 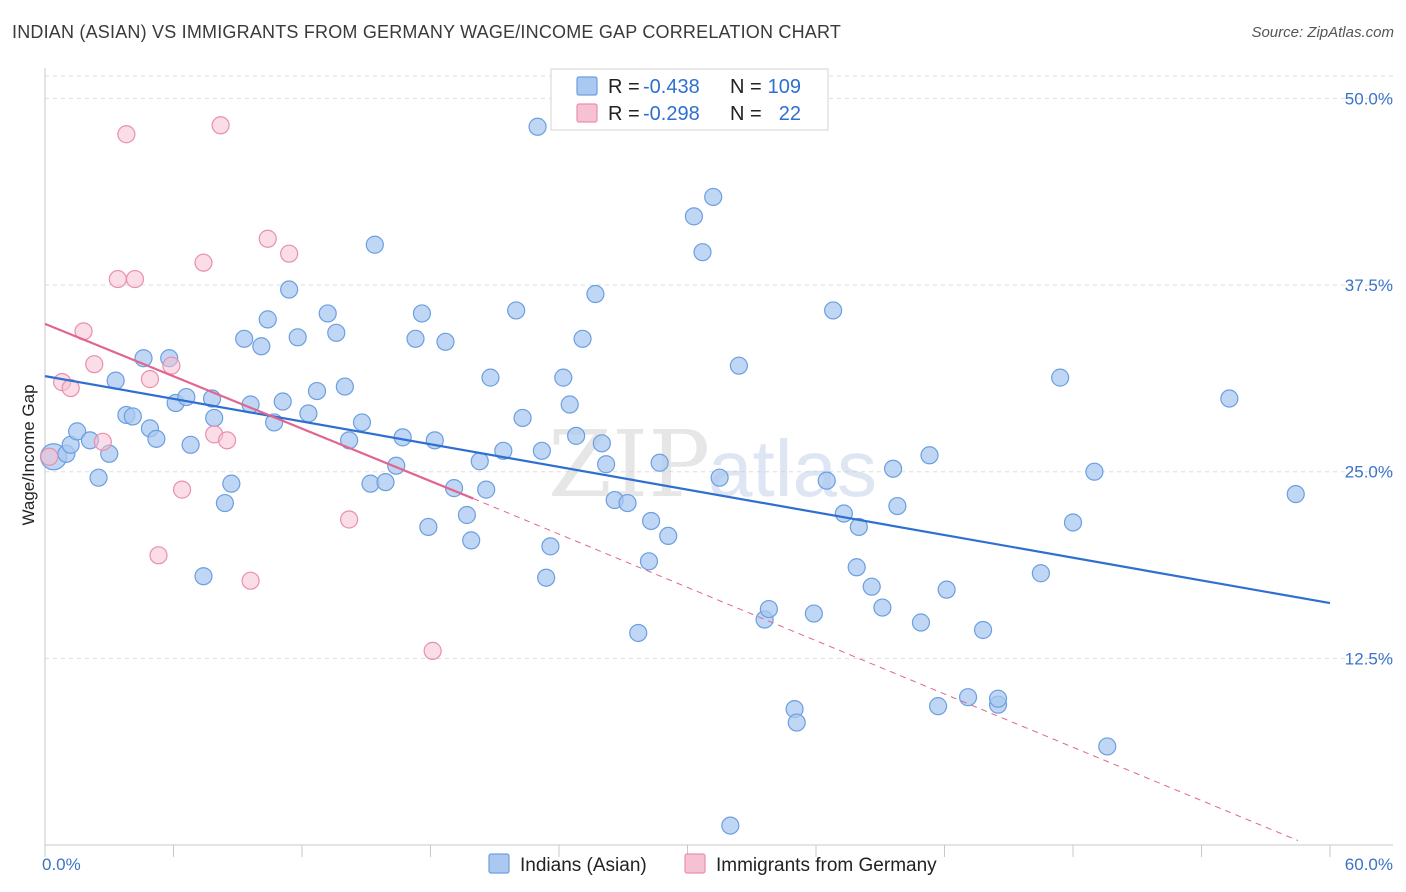 What do you see at coordinates (28, 454) in the screenshot?
I see `y-axis-title: Wage/Income Gap` at bounding box center [28, 454].